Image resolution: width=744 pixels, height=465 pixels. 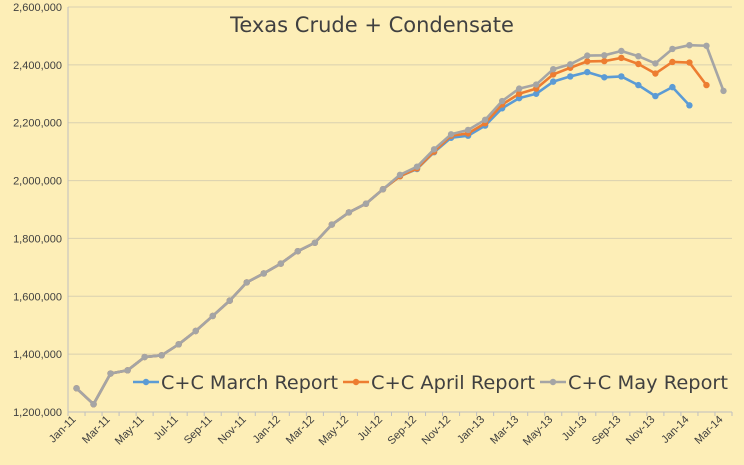 I want to click on legend-label: C+C March Report, so click(x=249, y=383).